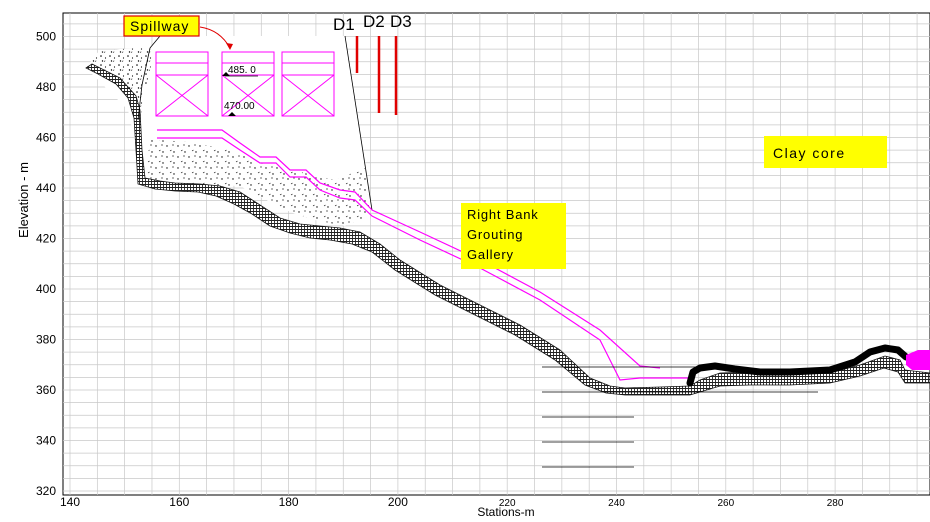  I want to click on x-tick-label: 240, so click(616, 503).